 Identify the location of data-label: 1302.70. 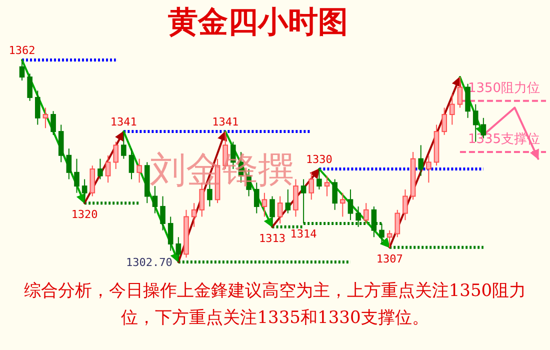
(149, 262).